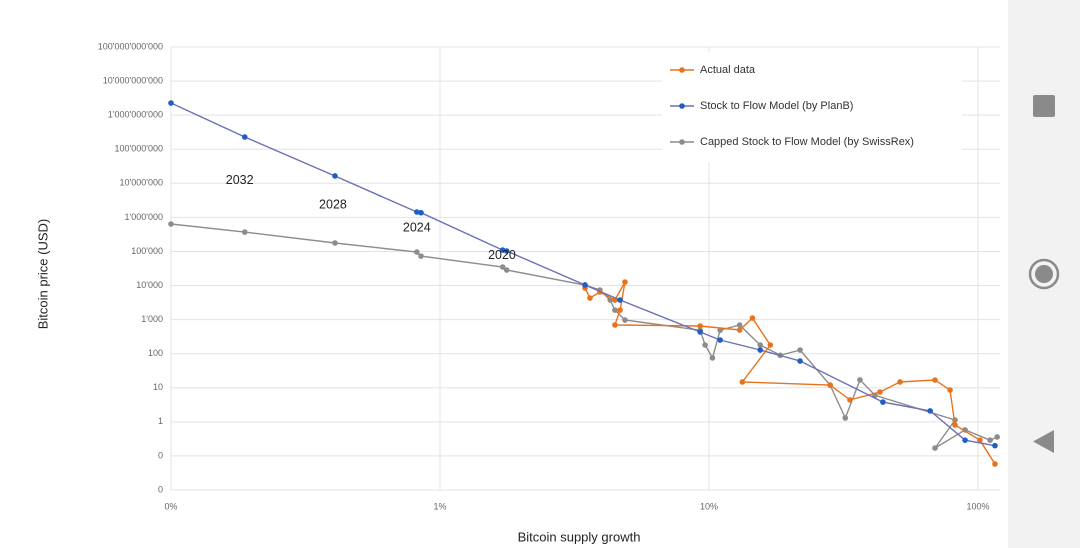  I want to click on x-tick-label: 100%, so click(978, 506).